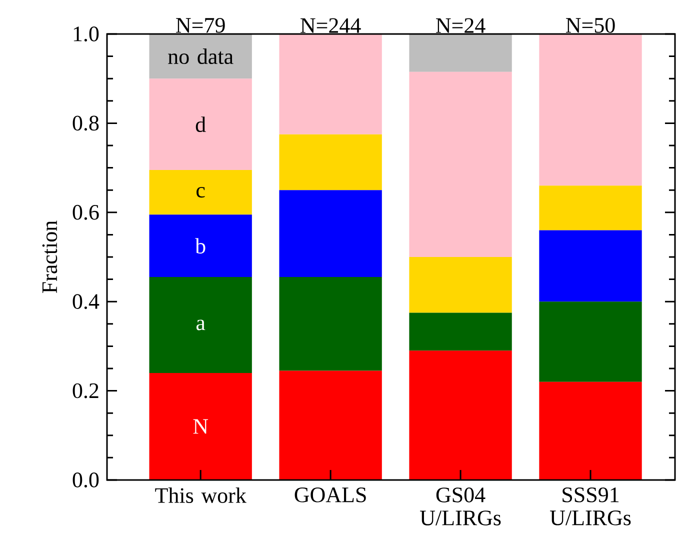 The height and width of the screenshot is (549, 683). What do you see at coordinates (201, 325) in the screenshot?
I see `series-label: a` at bounding box center [201, 325].